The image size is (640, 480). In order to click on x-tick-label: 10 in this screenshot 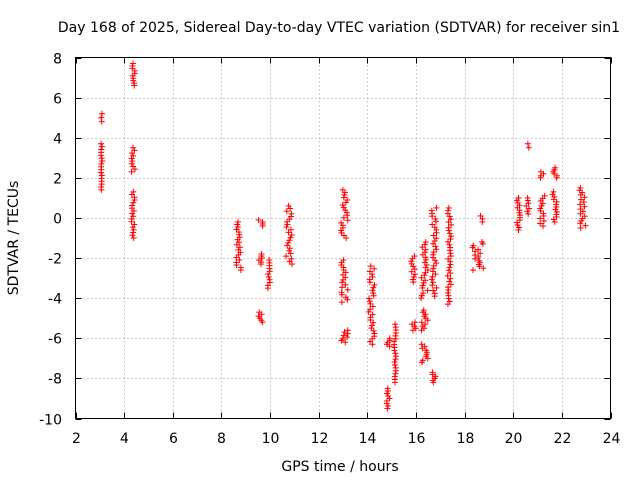, I will do `click(271, 439)`.